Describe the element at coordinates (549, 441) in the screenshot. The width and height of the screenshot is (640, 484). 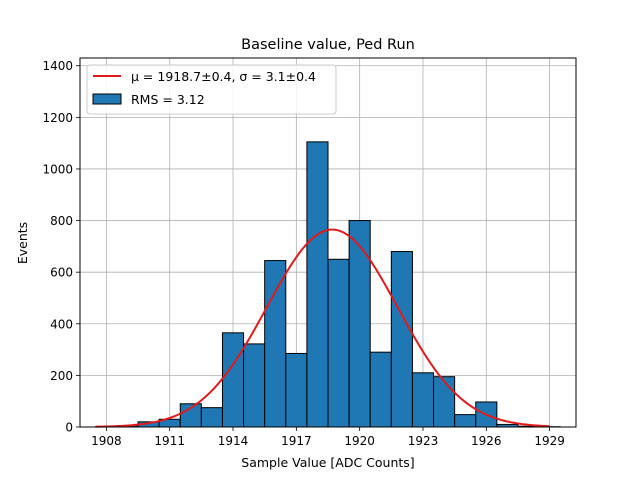
I see `x-tick-label: 1929` at that location.